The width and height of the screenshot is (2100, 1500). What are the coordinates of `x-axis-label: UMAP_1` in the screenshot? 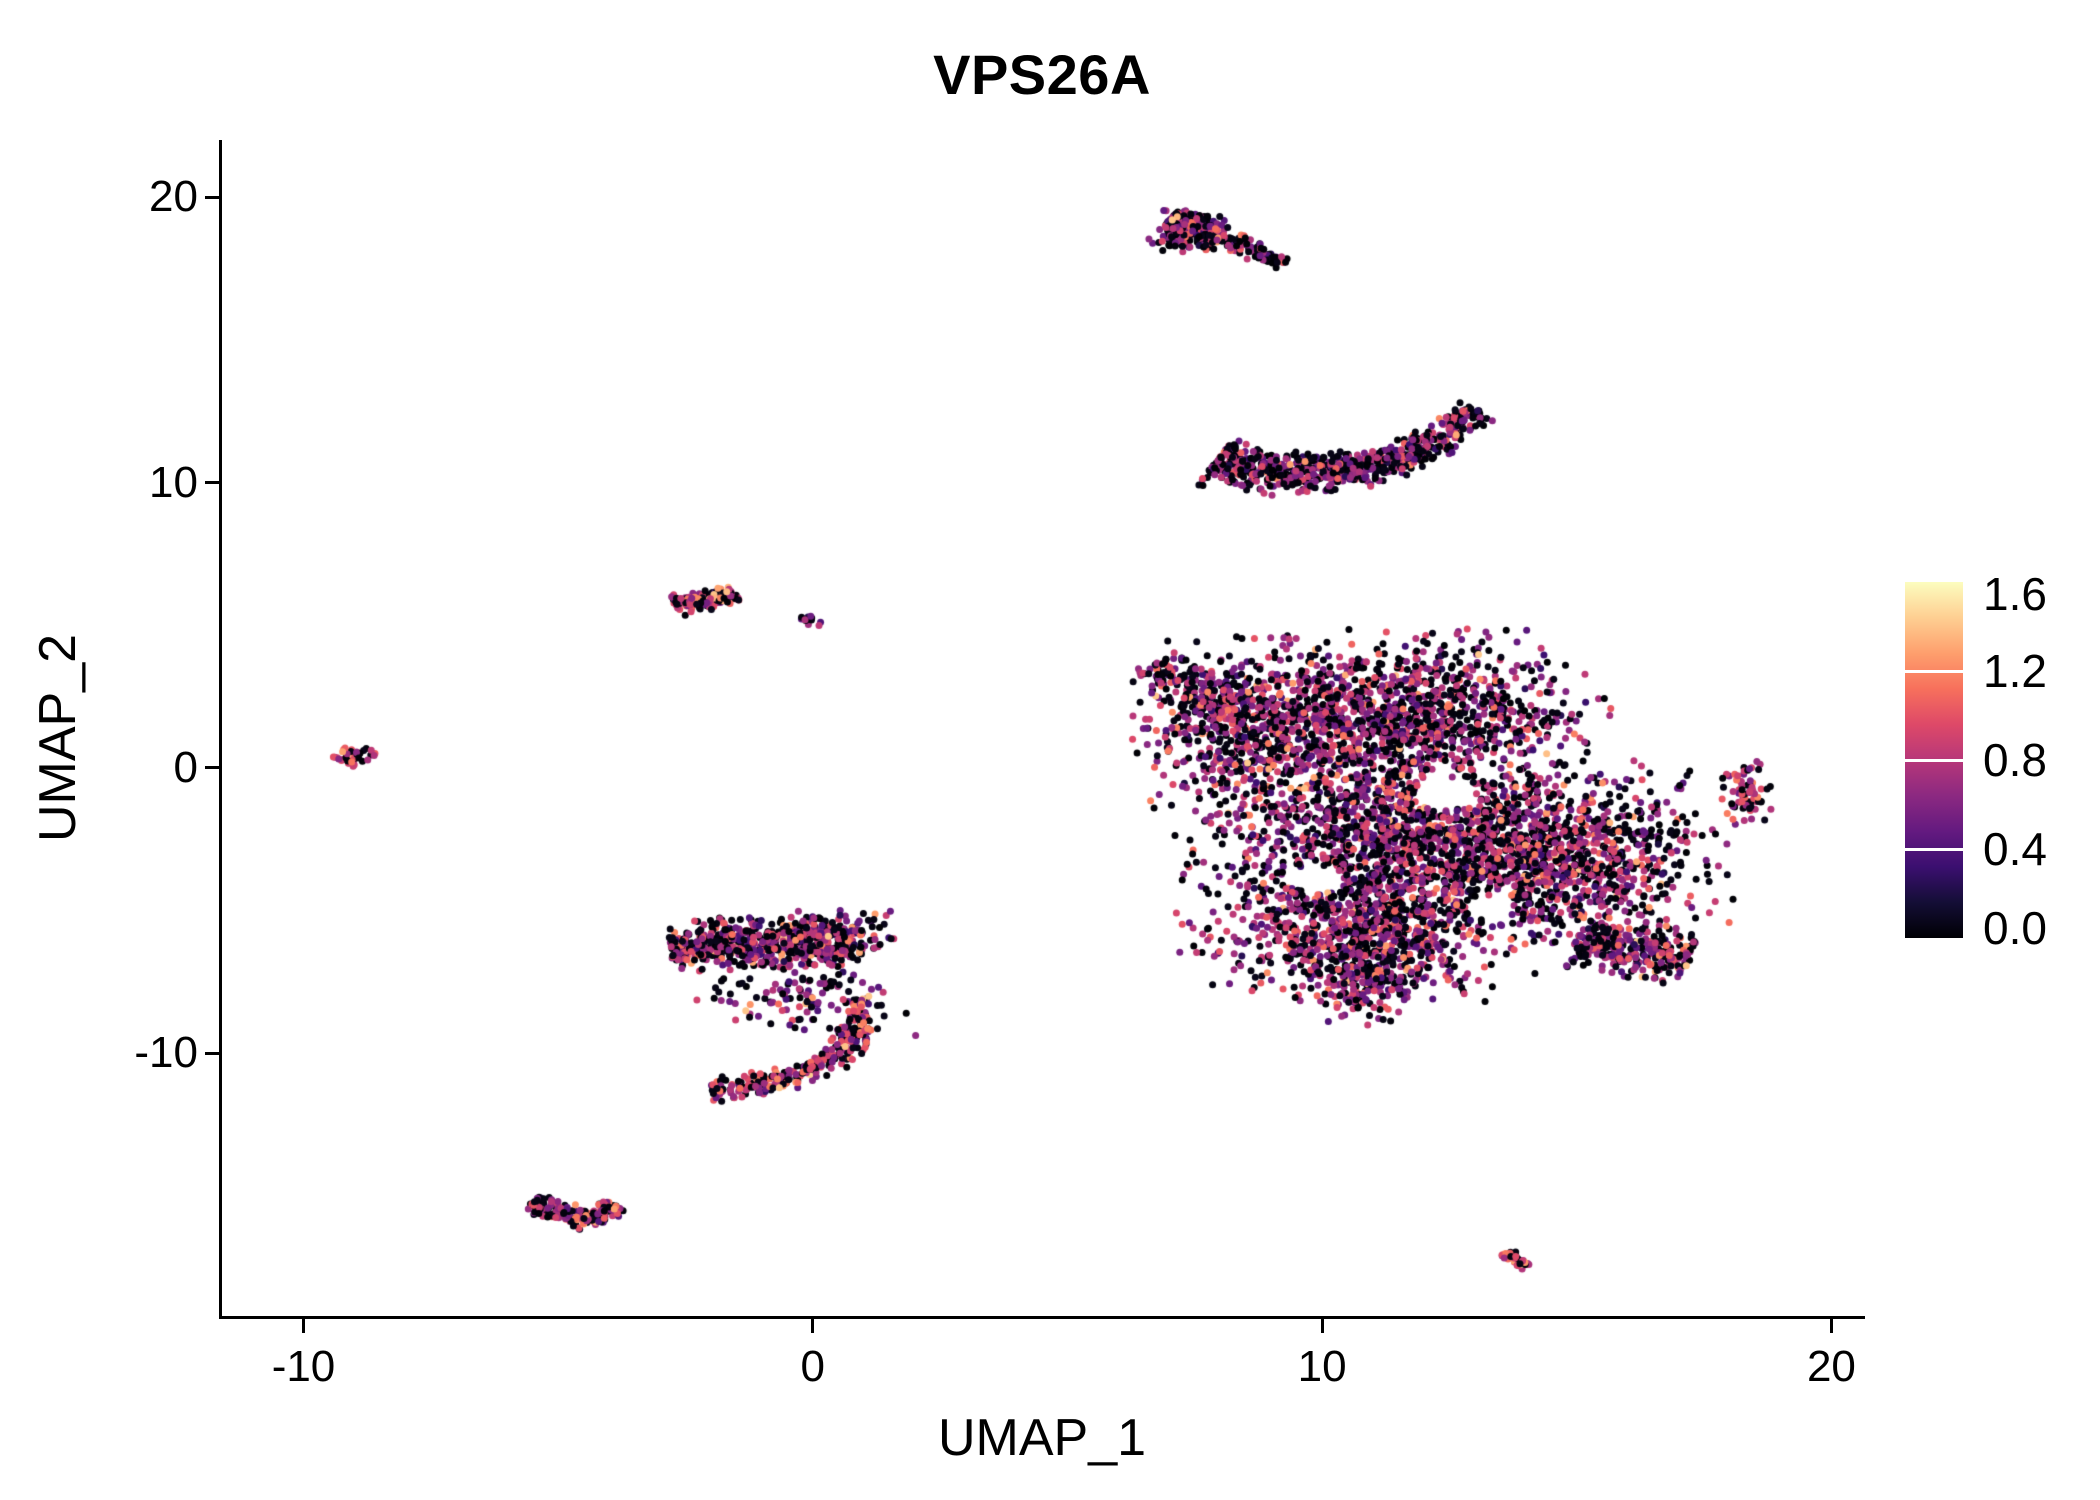 It's located at (1042, 1438).